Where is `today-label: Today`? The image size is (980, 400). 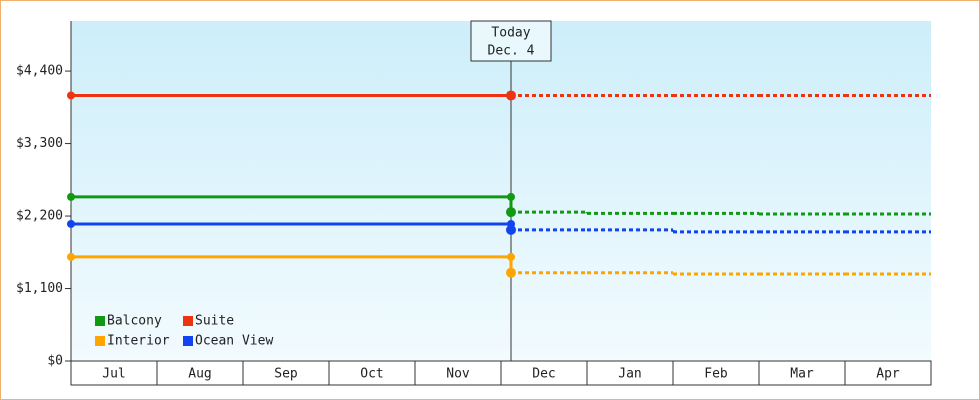
today-label: Today is located at coordinates (510, 33).